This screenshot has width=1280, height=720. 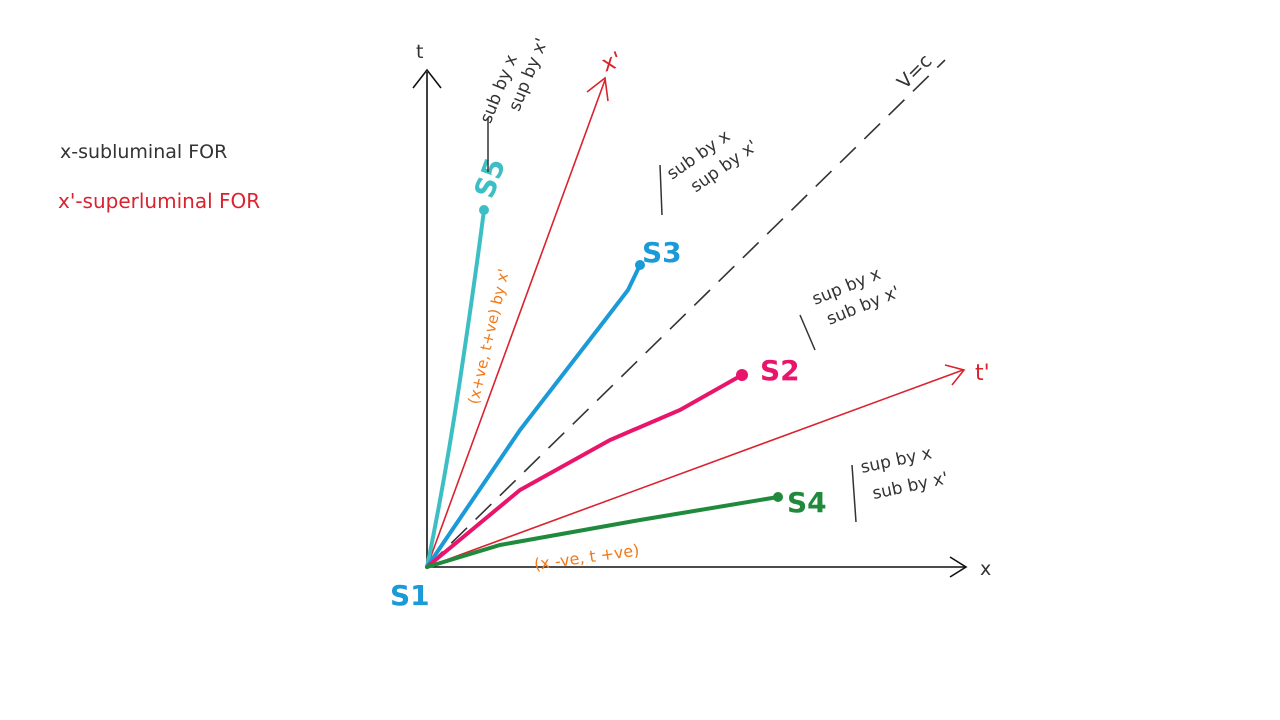 What do you see at coordinates (640, 265) in the screenshot?
I see `s3-dot` at bounding box center [640, 265].